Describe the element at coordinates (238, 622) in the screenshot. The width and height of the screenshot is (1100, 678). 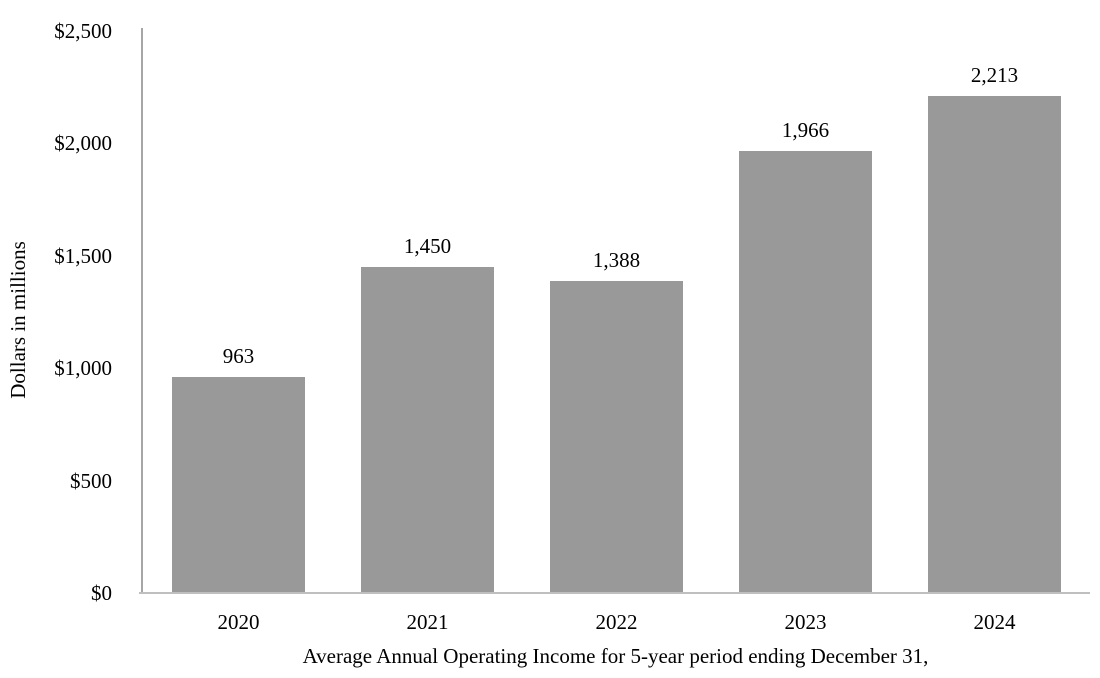
I see `x-tick-label-2020: 2020` at that location.